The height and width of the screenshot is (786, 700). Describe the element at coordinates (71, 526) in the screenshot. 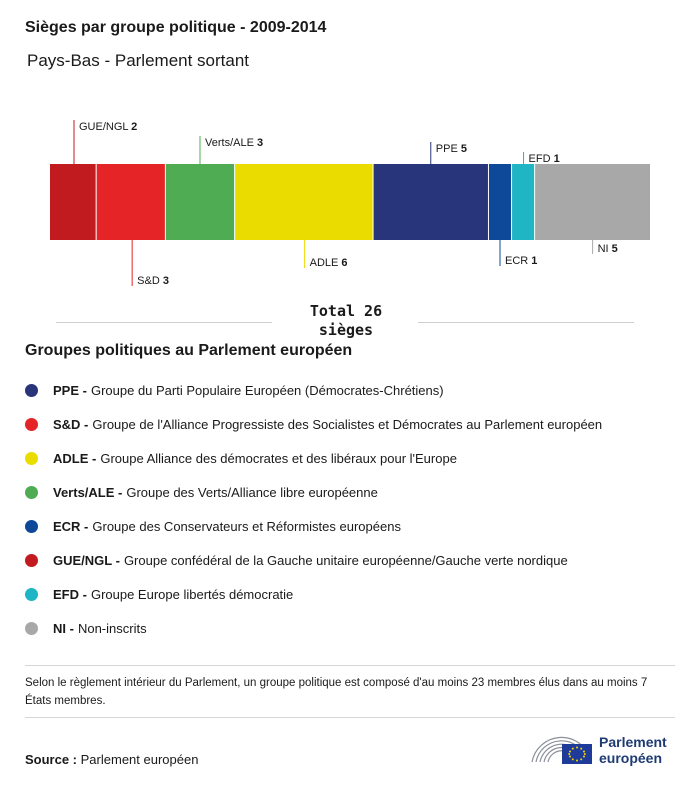

I see `legend-abbr: ECR -` at that location.